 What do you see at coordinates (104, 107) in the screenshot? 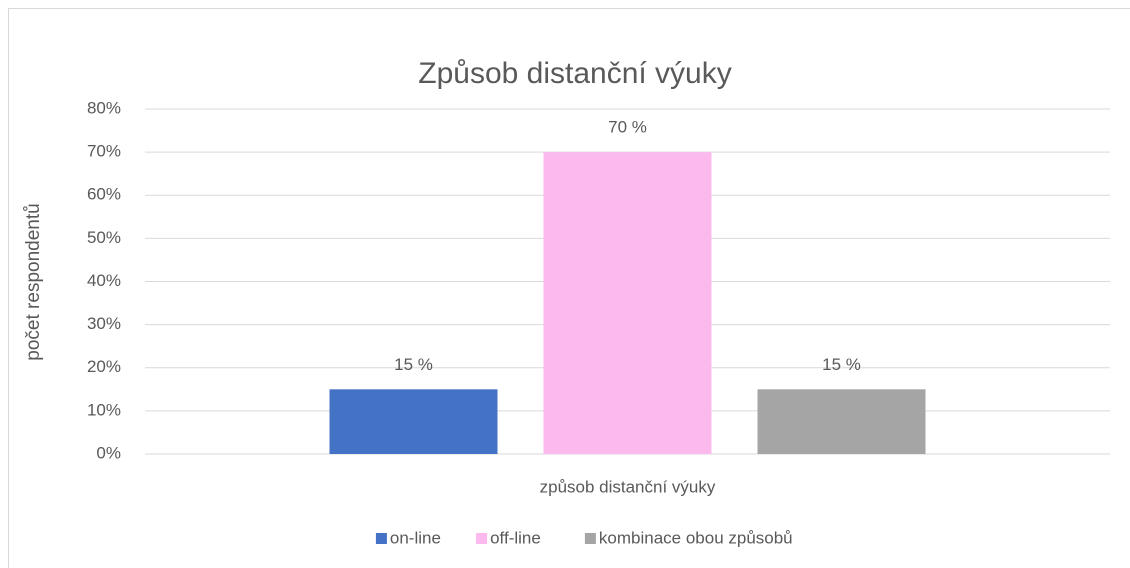
I see `y-tick-label: 80%` at bounding box center [104, 107].